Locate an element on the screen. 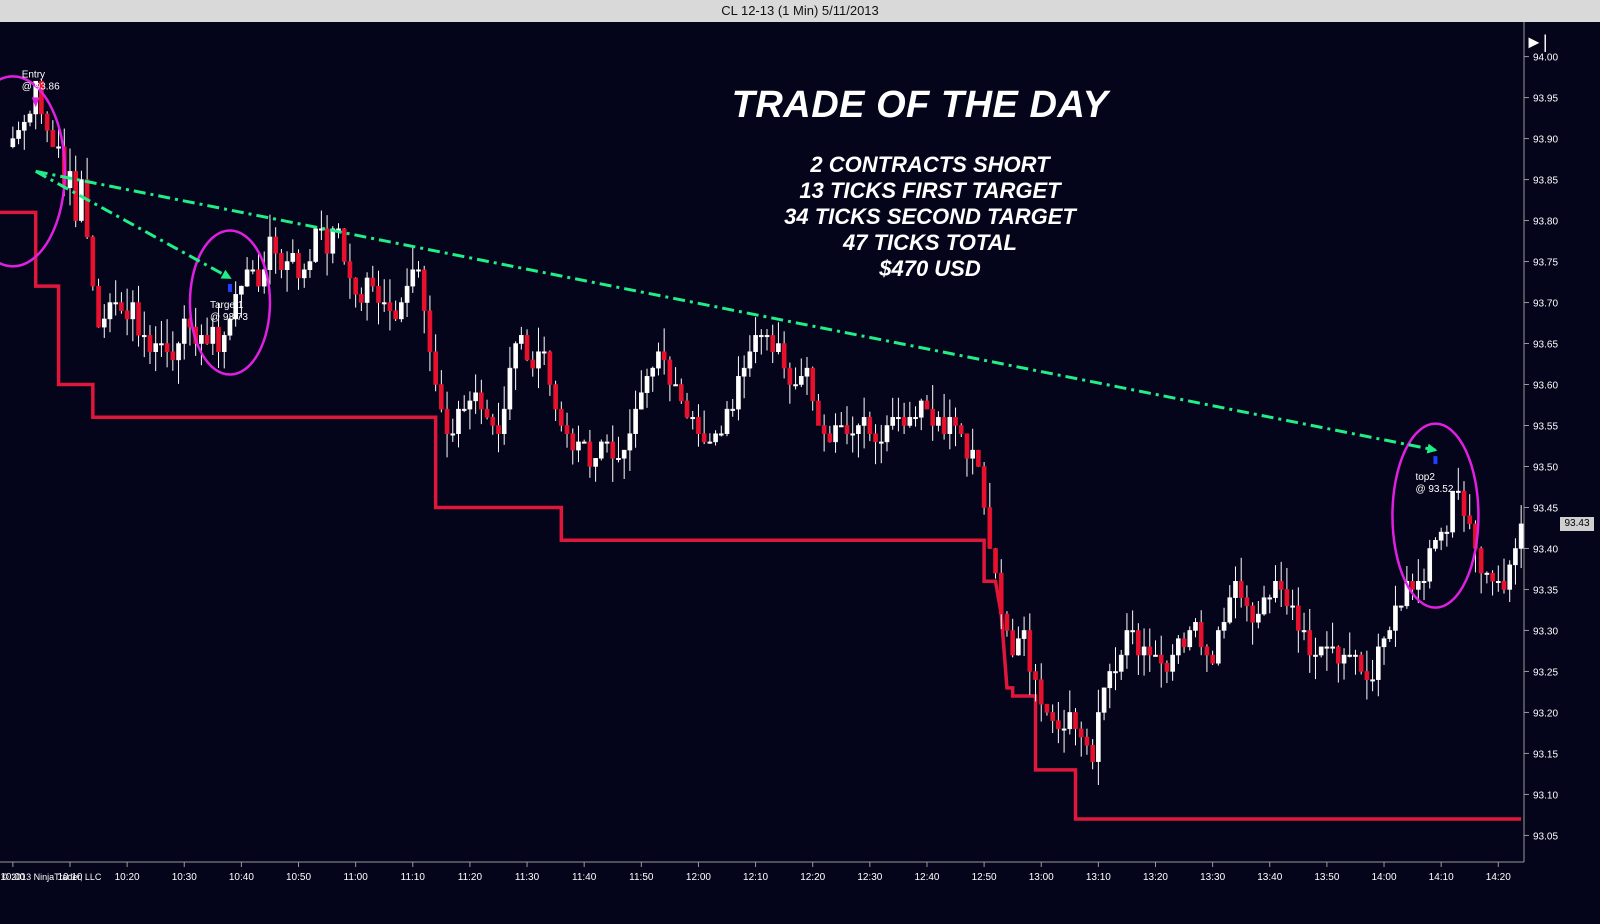  y-tick-label: 93.45 is located at coordinates (1545, 508).